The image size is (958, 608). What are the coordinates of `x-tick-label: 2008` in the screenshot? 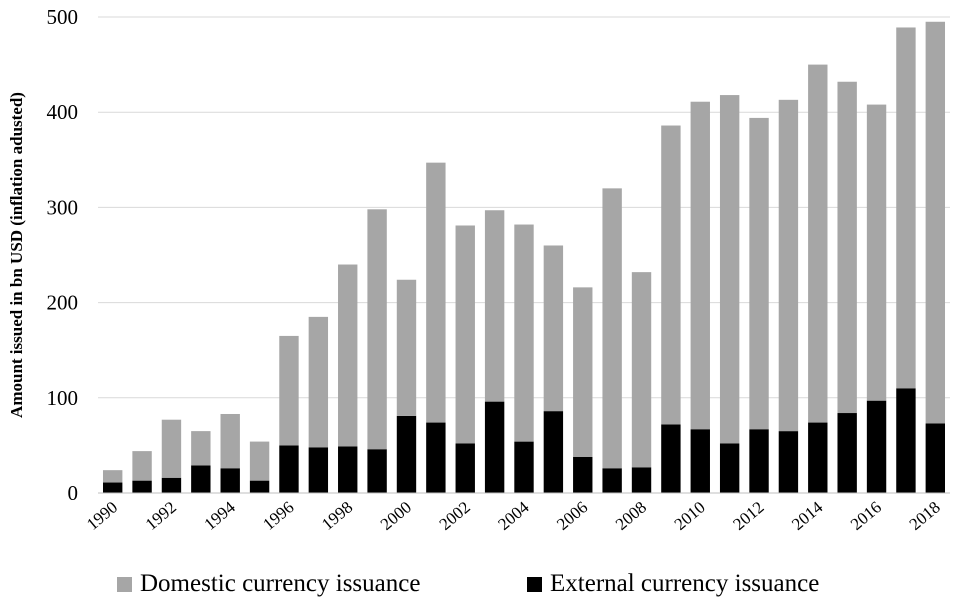 It's located at (631, 516).